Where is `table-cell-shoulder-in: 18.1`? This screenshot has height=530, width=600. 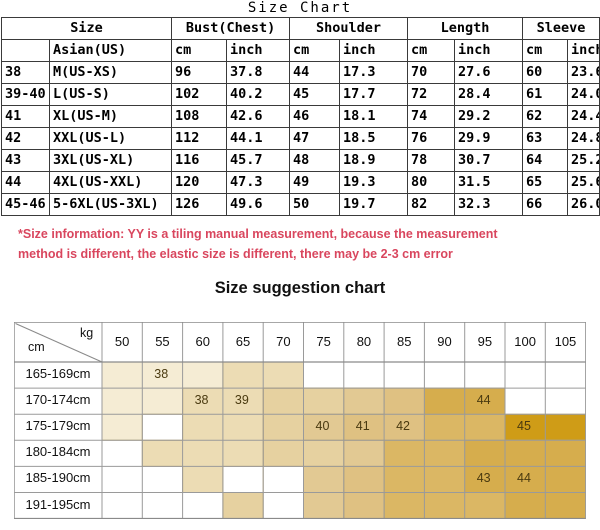 table-cell-shoulder-in: 18.1 is located at coordinates (374, 116).